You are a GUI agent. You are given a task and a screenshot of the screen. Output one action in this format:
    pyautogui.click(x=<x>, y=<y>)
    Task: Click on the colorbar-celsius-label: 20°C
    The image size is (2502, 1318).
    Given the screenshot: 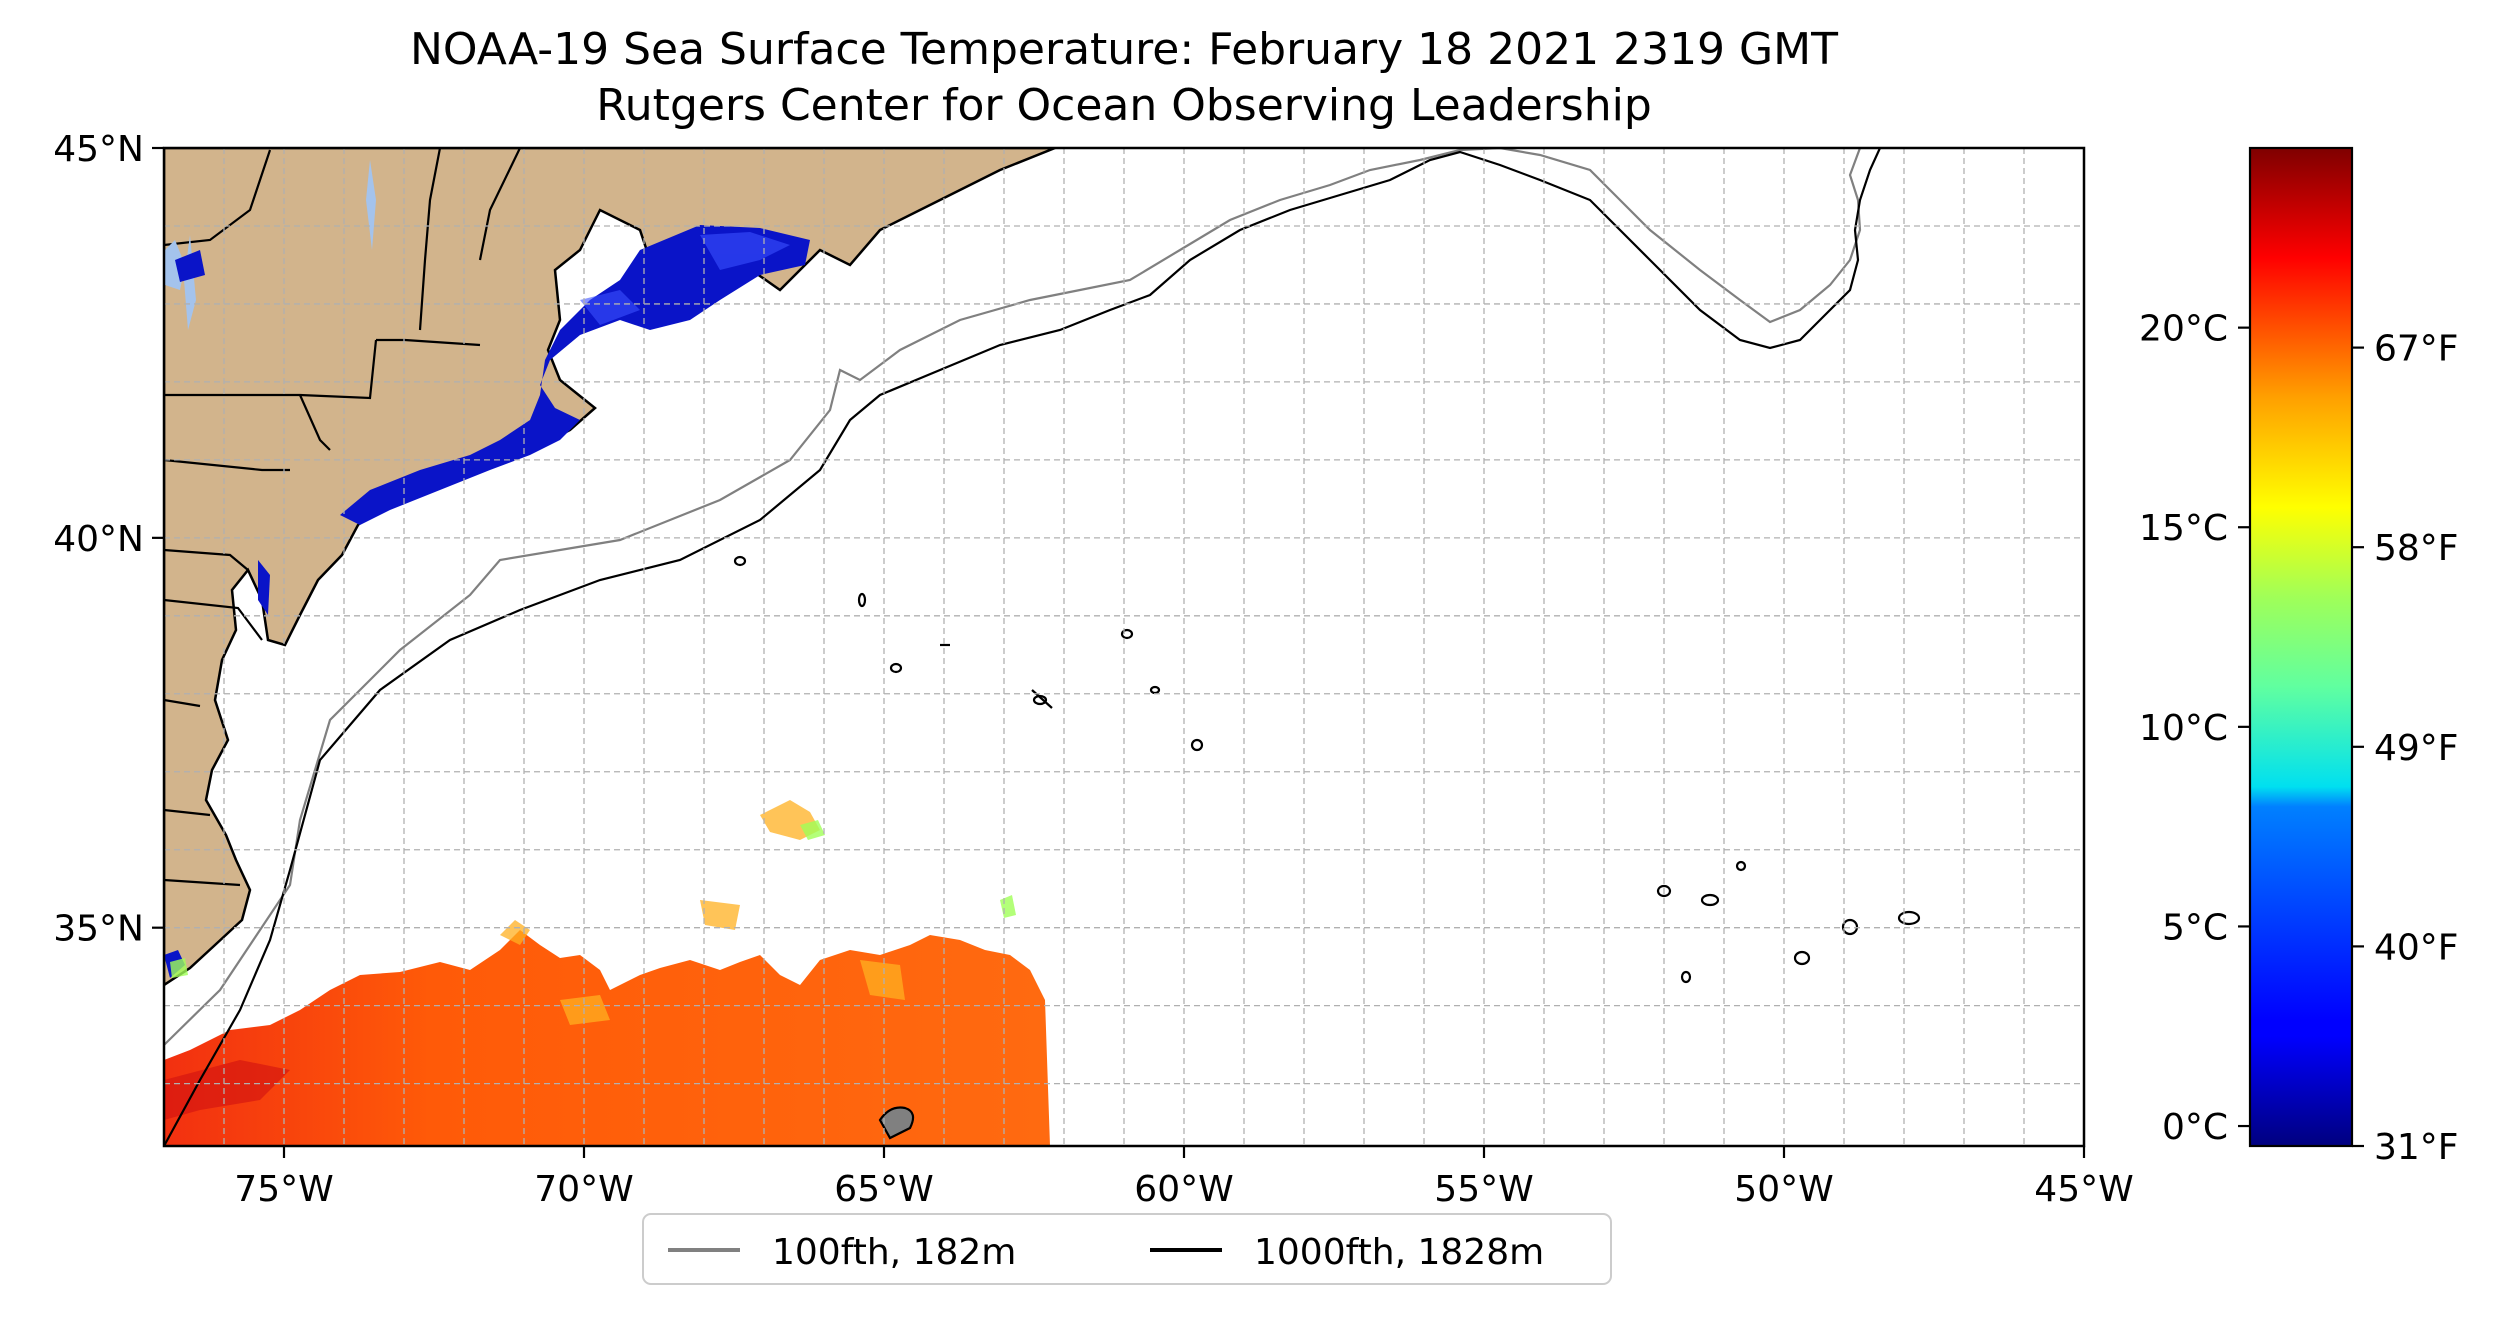 What is the action you would take?
    pyautogui.click(x=2183, y=329)
    